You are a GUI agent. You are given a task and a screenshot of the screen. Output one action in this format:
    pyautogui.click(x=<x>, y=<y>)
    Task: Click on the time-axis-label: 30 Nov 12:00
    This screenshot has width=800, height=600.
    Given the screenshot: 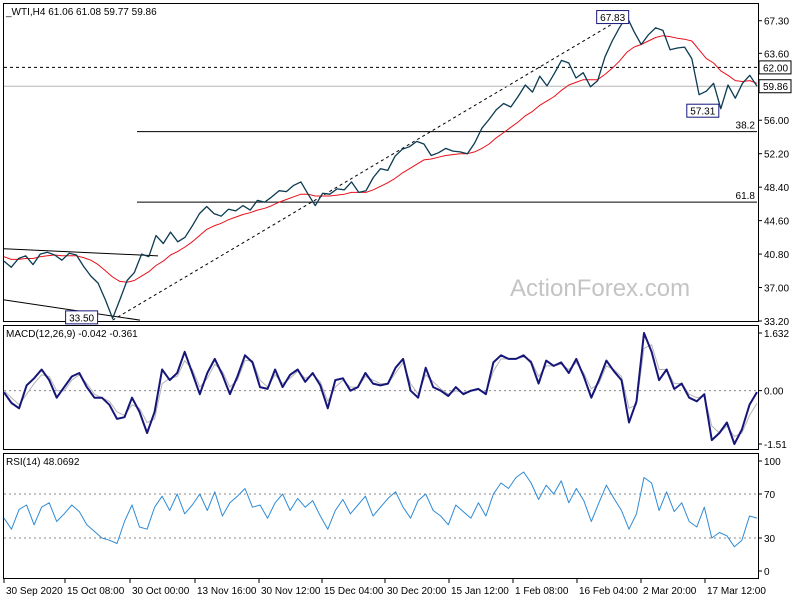 What is the action you would take?
    pyautogui.click(x=291, y=591)
    